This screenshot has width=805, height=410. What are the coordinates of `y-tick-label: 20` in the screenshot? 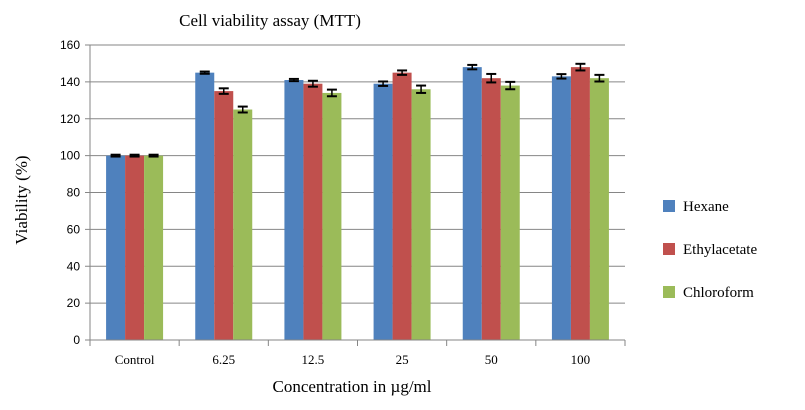 It's located at (74, 303).